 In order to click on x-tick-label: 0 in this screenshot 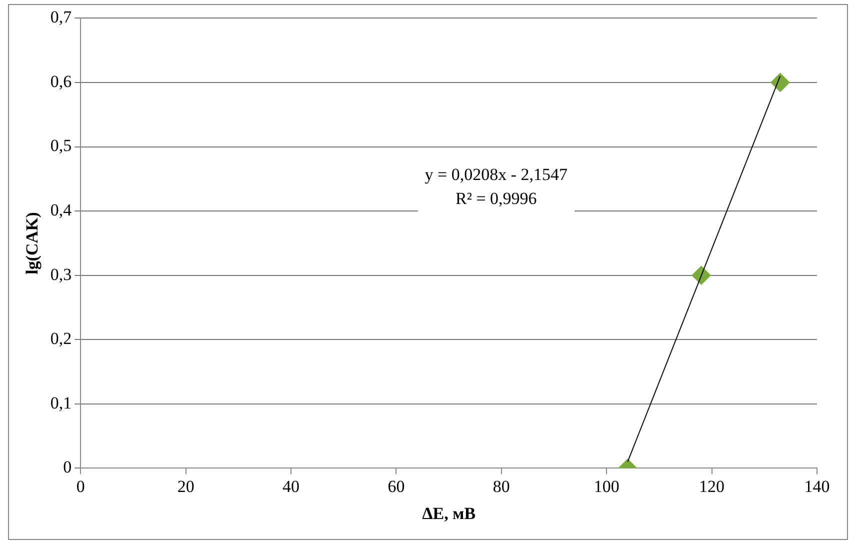, I will do `click(80, 486)`.